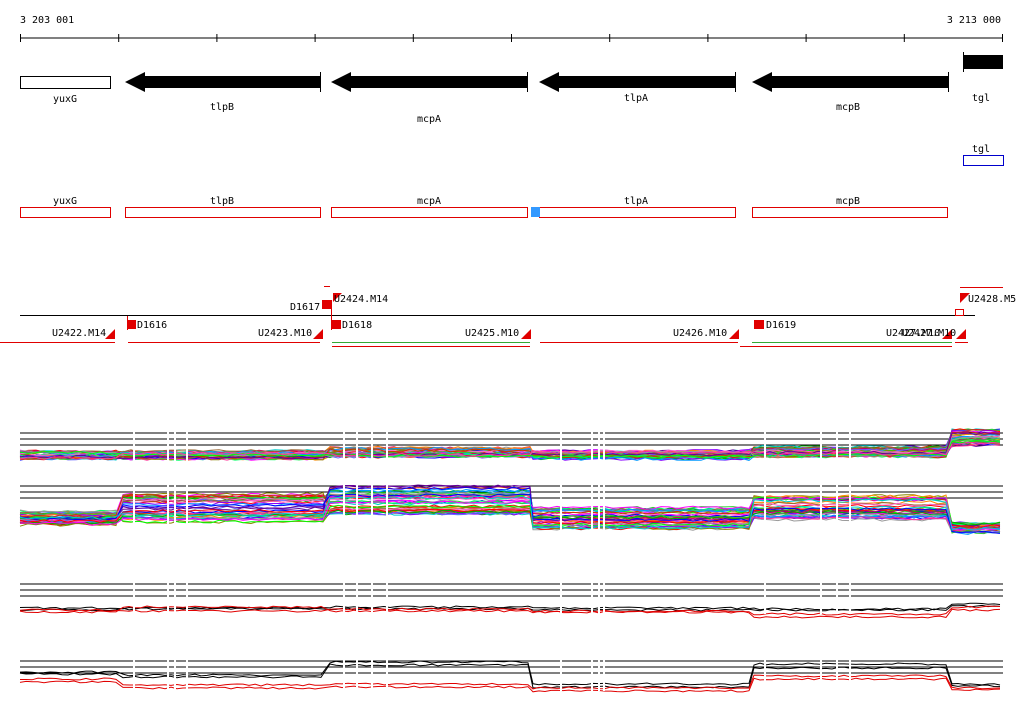 The image size is (1024, 718). What do you see at coordinates (700, 333) in the screenshot?
I see `tu-label-U2426: U2426.M10` at bounding box center [700, 333].